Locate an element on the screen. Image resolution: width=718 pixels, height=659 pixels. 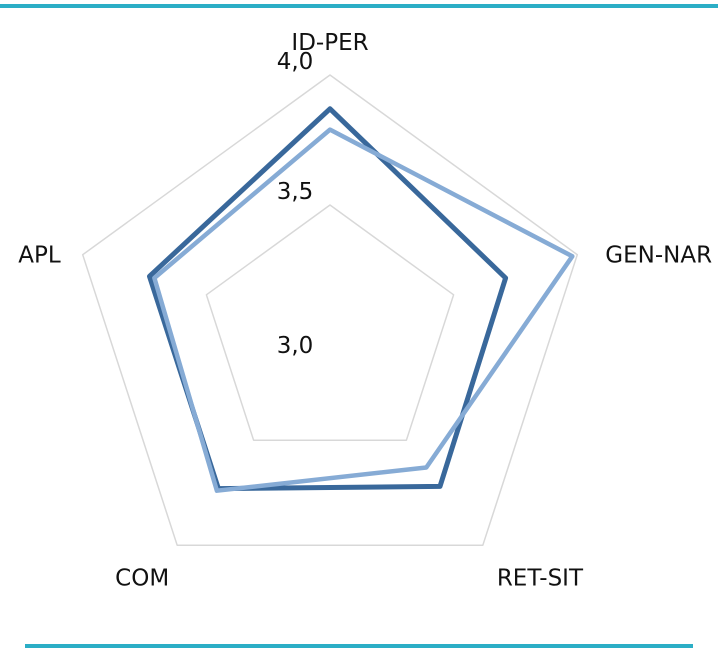
gridline-ring is located at coordinates (330, 322).